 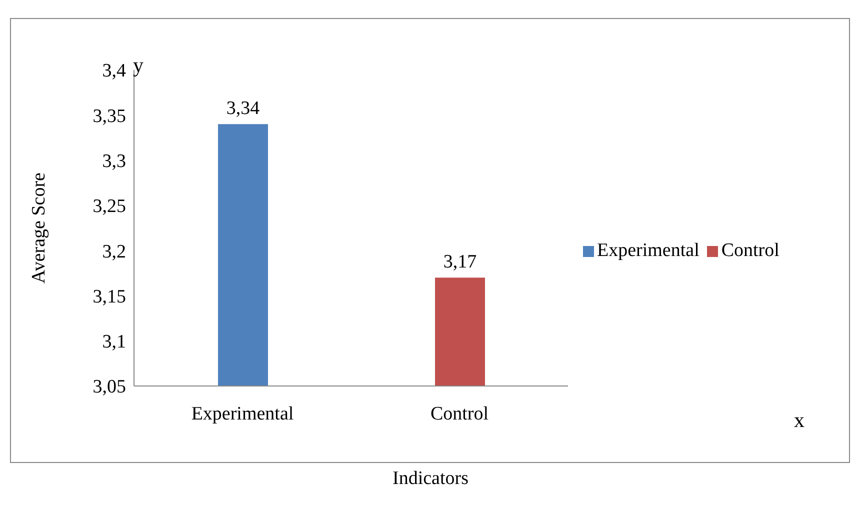 I want to click on y-tick-label: 3,4, so click(x=114, y=71).